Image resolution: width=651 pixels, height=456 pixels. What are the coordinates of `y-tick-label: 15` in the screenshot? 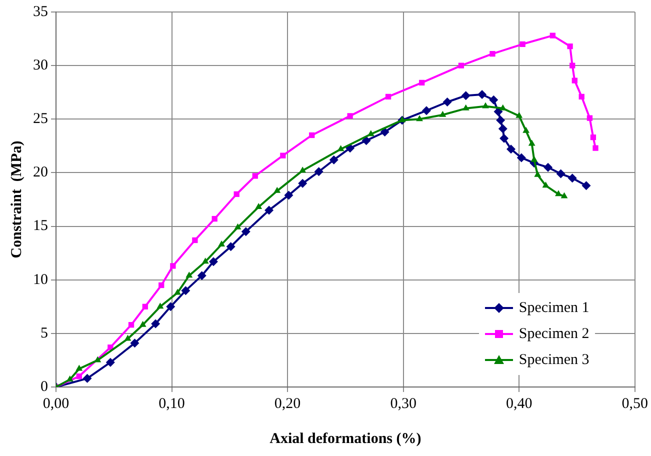 It's located at (40, 226).